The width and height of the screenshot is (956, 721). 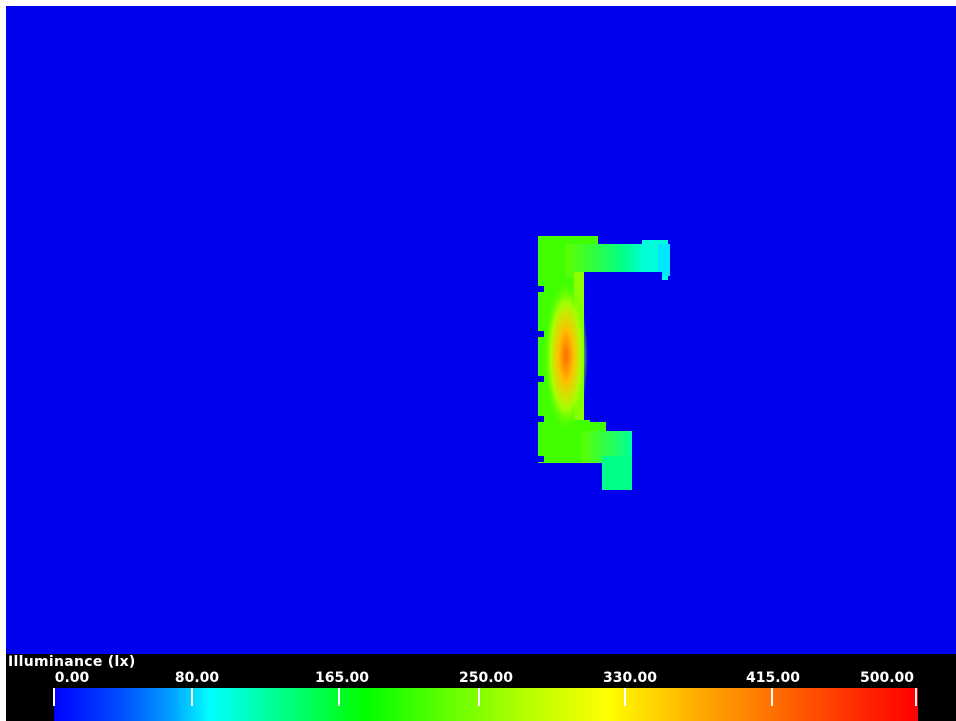 What do you see at coordinates (630, 678) in the screenshot?
I see `legend-tick-label: 330.00` at bounding box center [630, 678].